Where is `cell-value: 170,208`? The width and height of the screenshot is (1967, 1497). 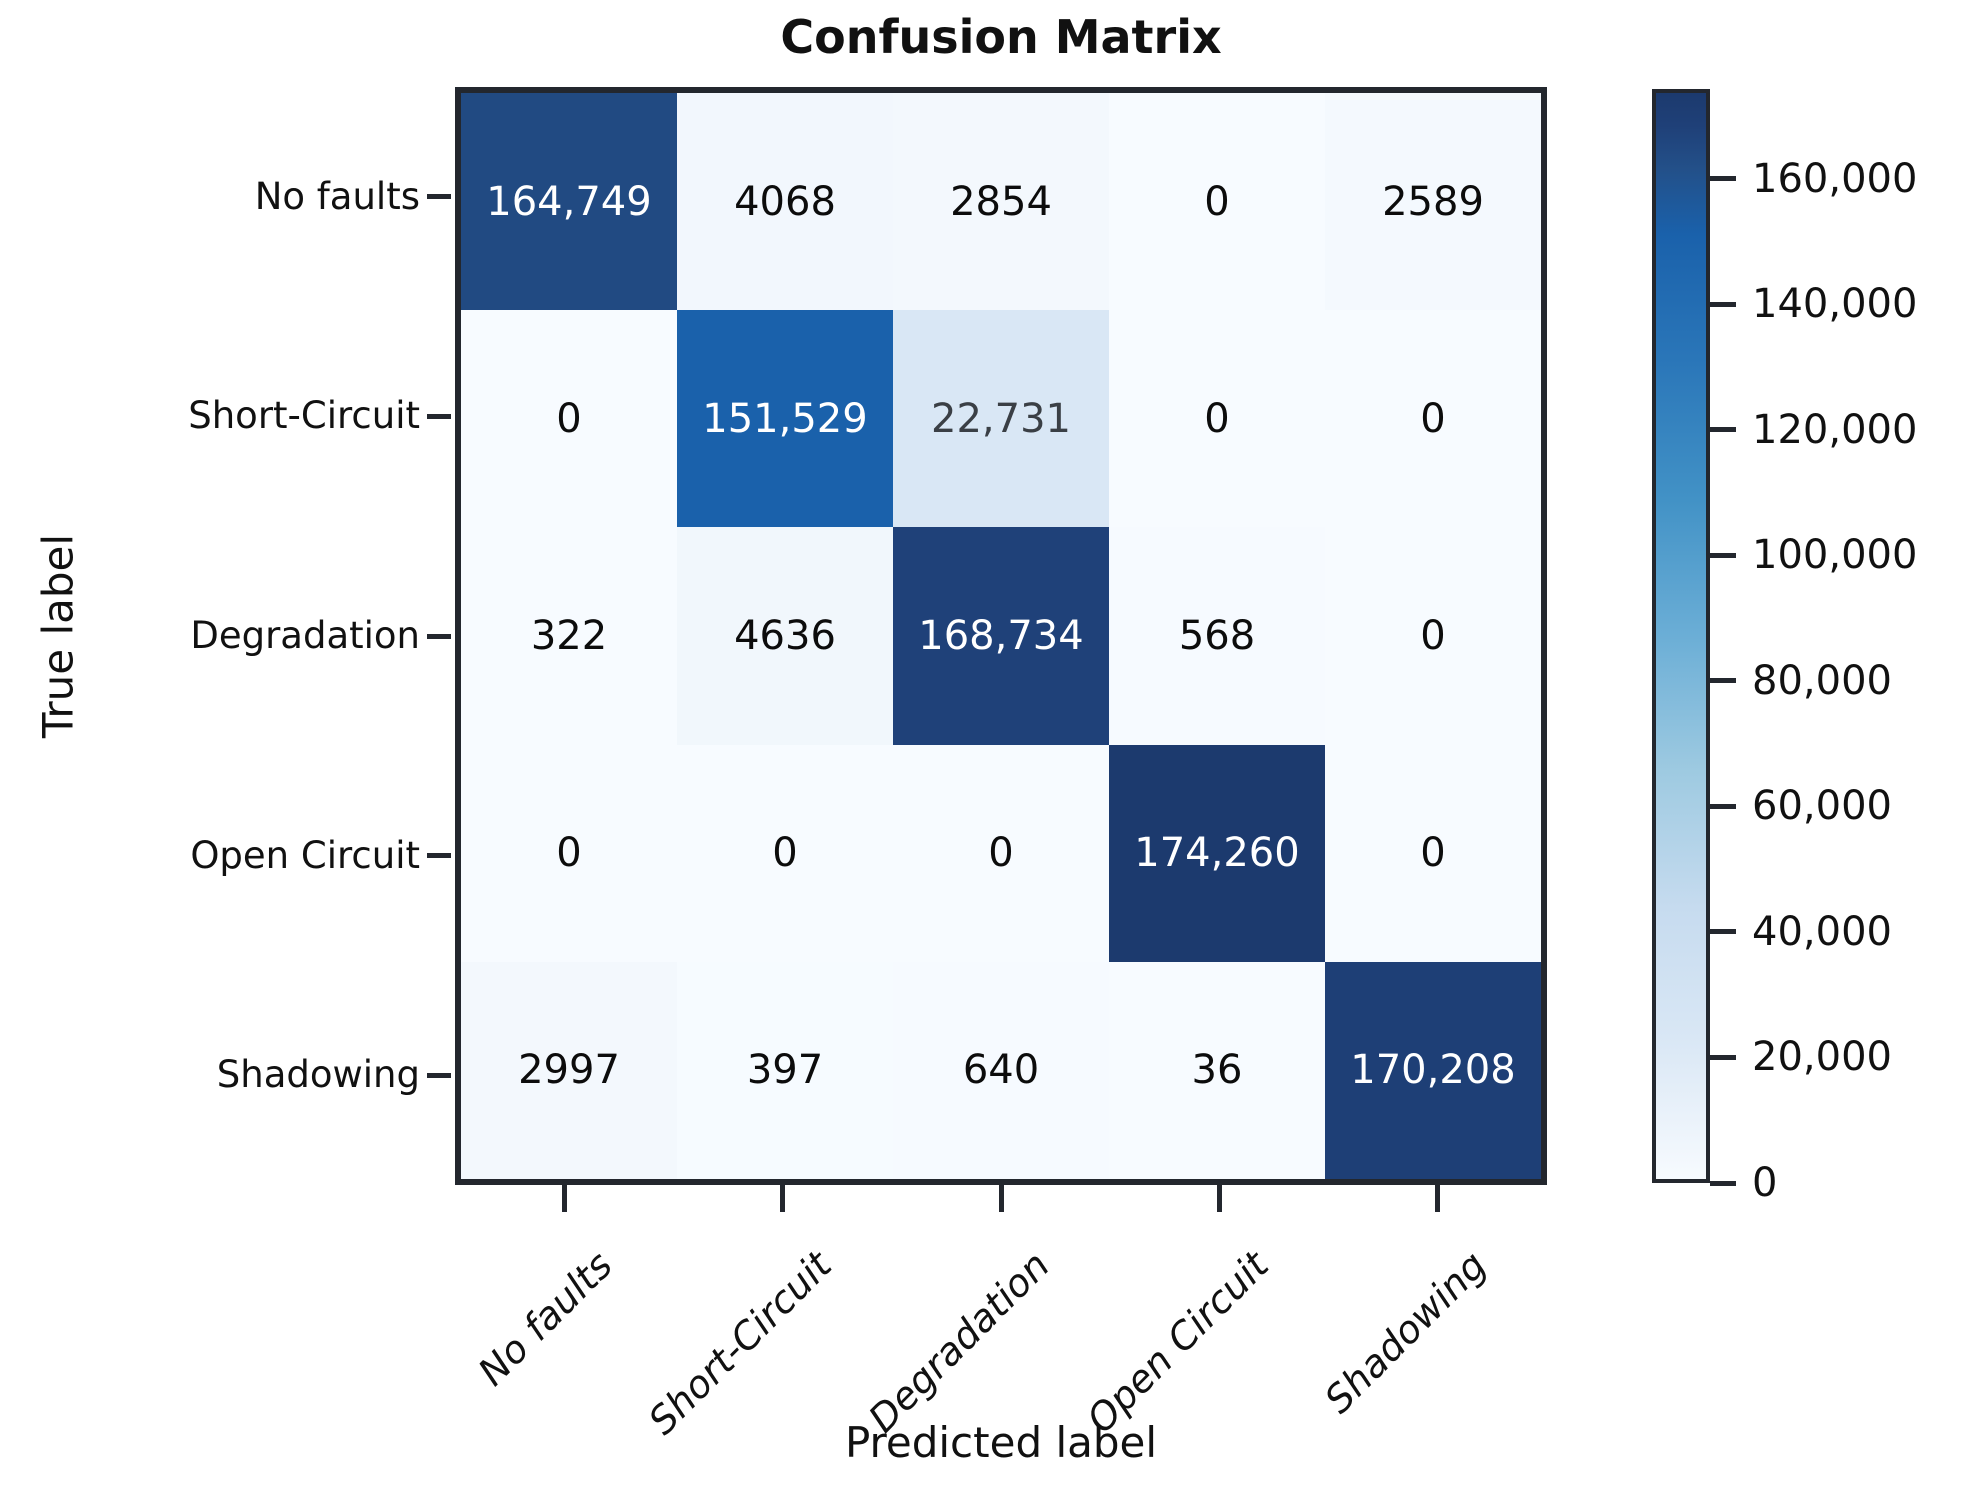
cell-value: 170,208 is located at coordinates (1433, 1070).